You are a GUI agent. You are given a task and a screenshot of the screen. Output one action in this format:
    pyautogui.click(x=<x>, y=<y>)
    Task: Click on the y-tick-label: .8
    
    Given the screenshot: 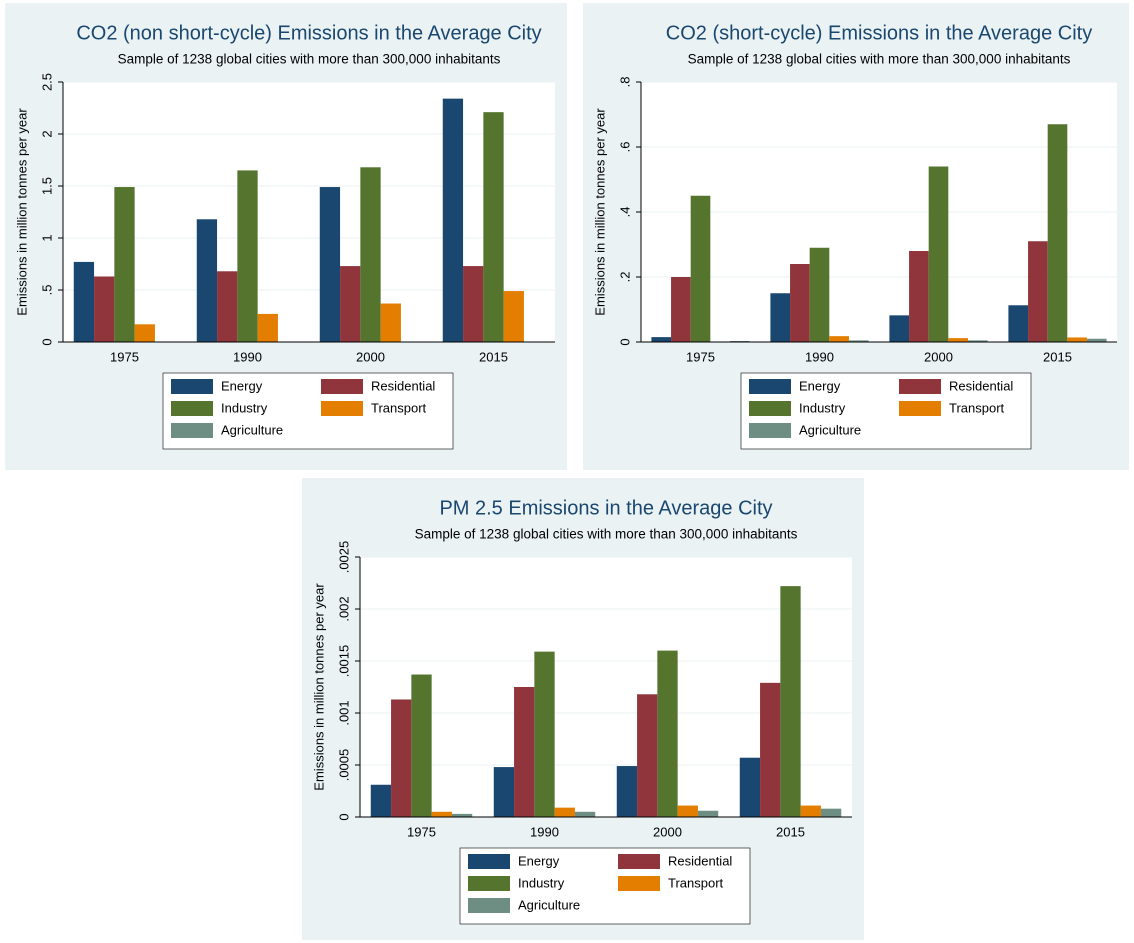 What is the action you would take?
    pyautogui.click(x=624, y=82)
    